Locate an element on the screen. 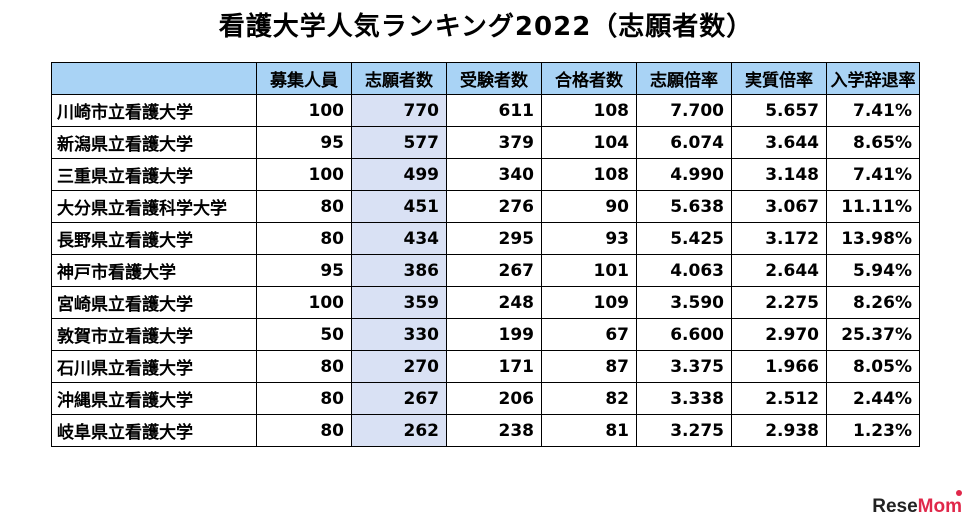 Image resolution: width=972 pixels, height=522 pixels. table-cell: 3.338 is located at coordinates (684, 398).